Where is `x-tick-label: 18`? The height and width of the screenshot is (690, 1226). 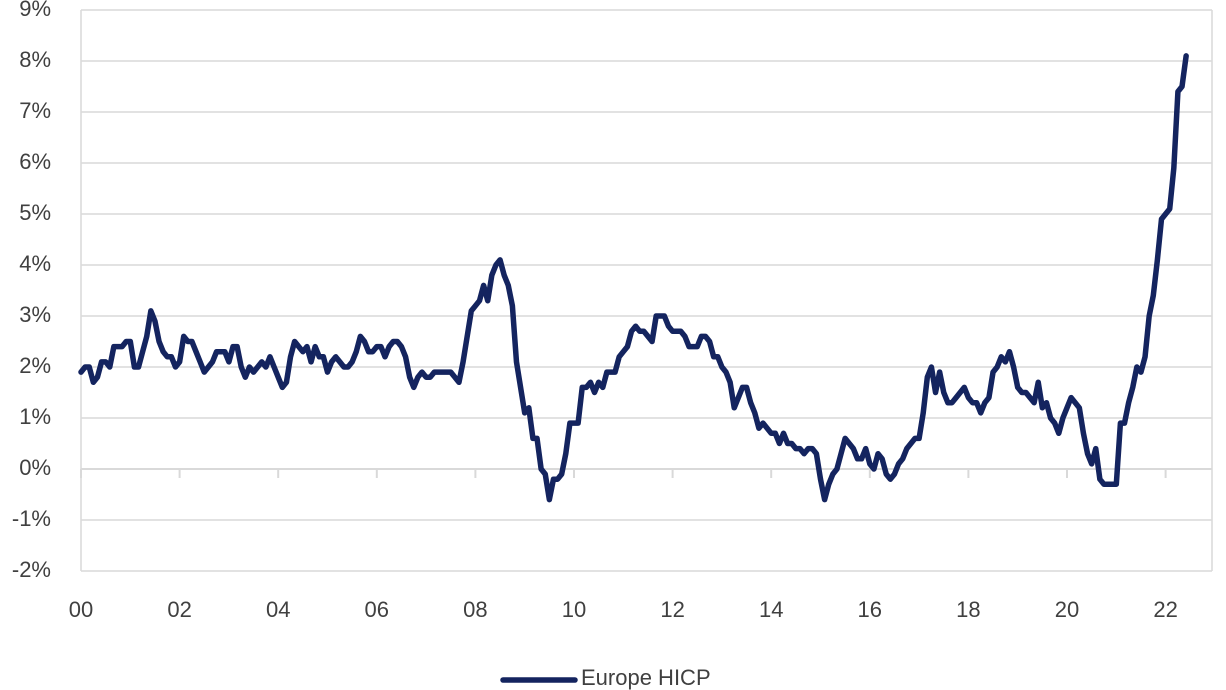
x-tick-label: 18 is located at coordinates (968, 609).